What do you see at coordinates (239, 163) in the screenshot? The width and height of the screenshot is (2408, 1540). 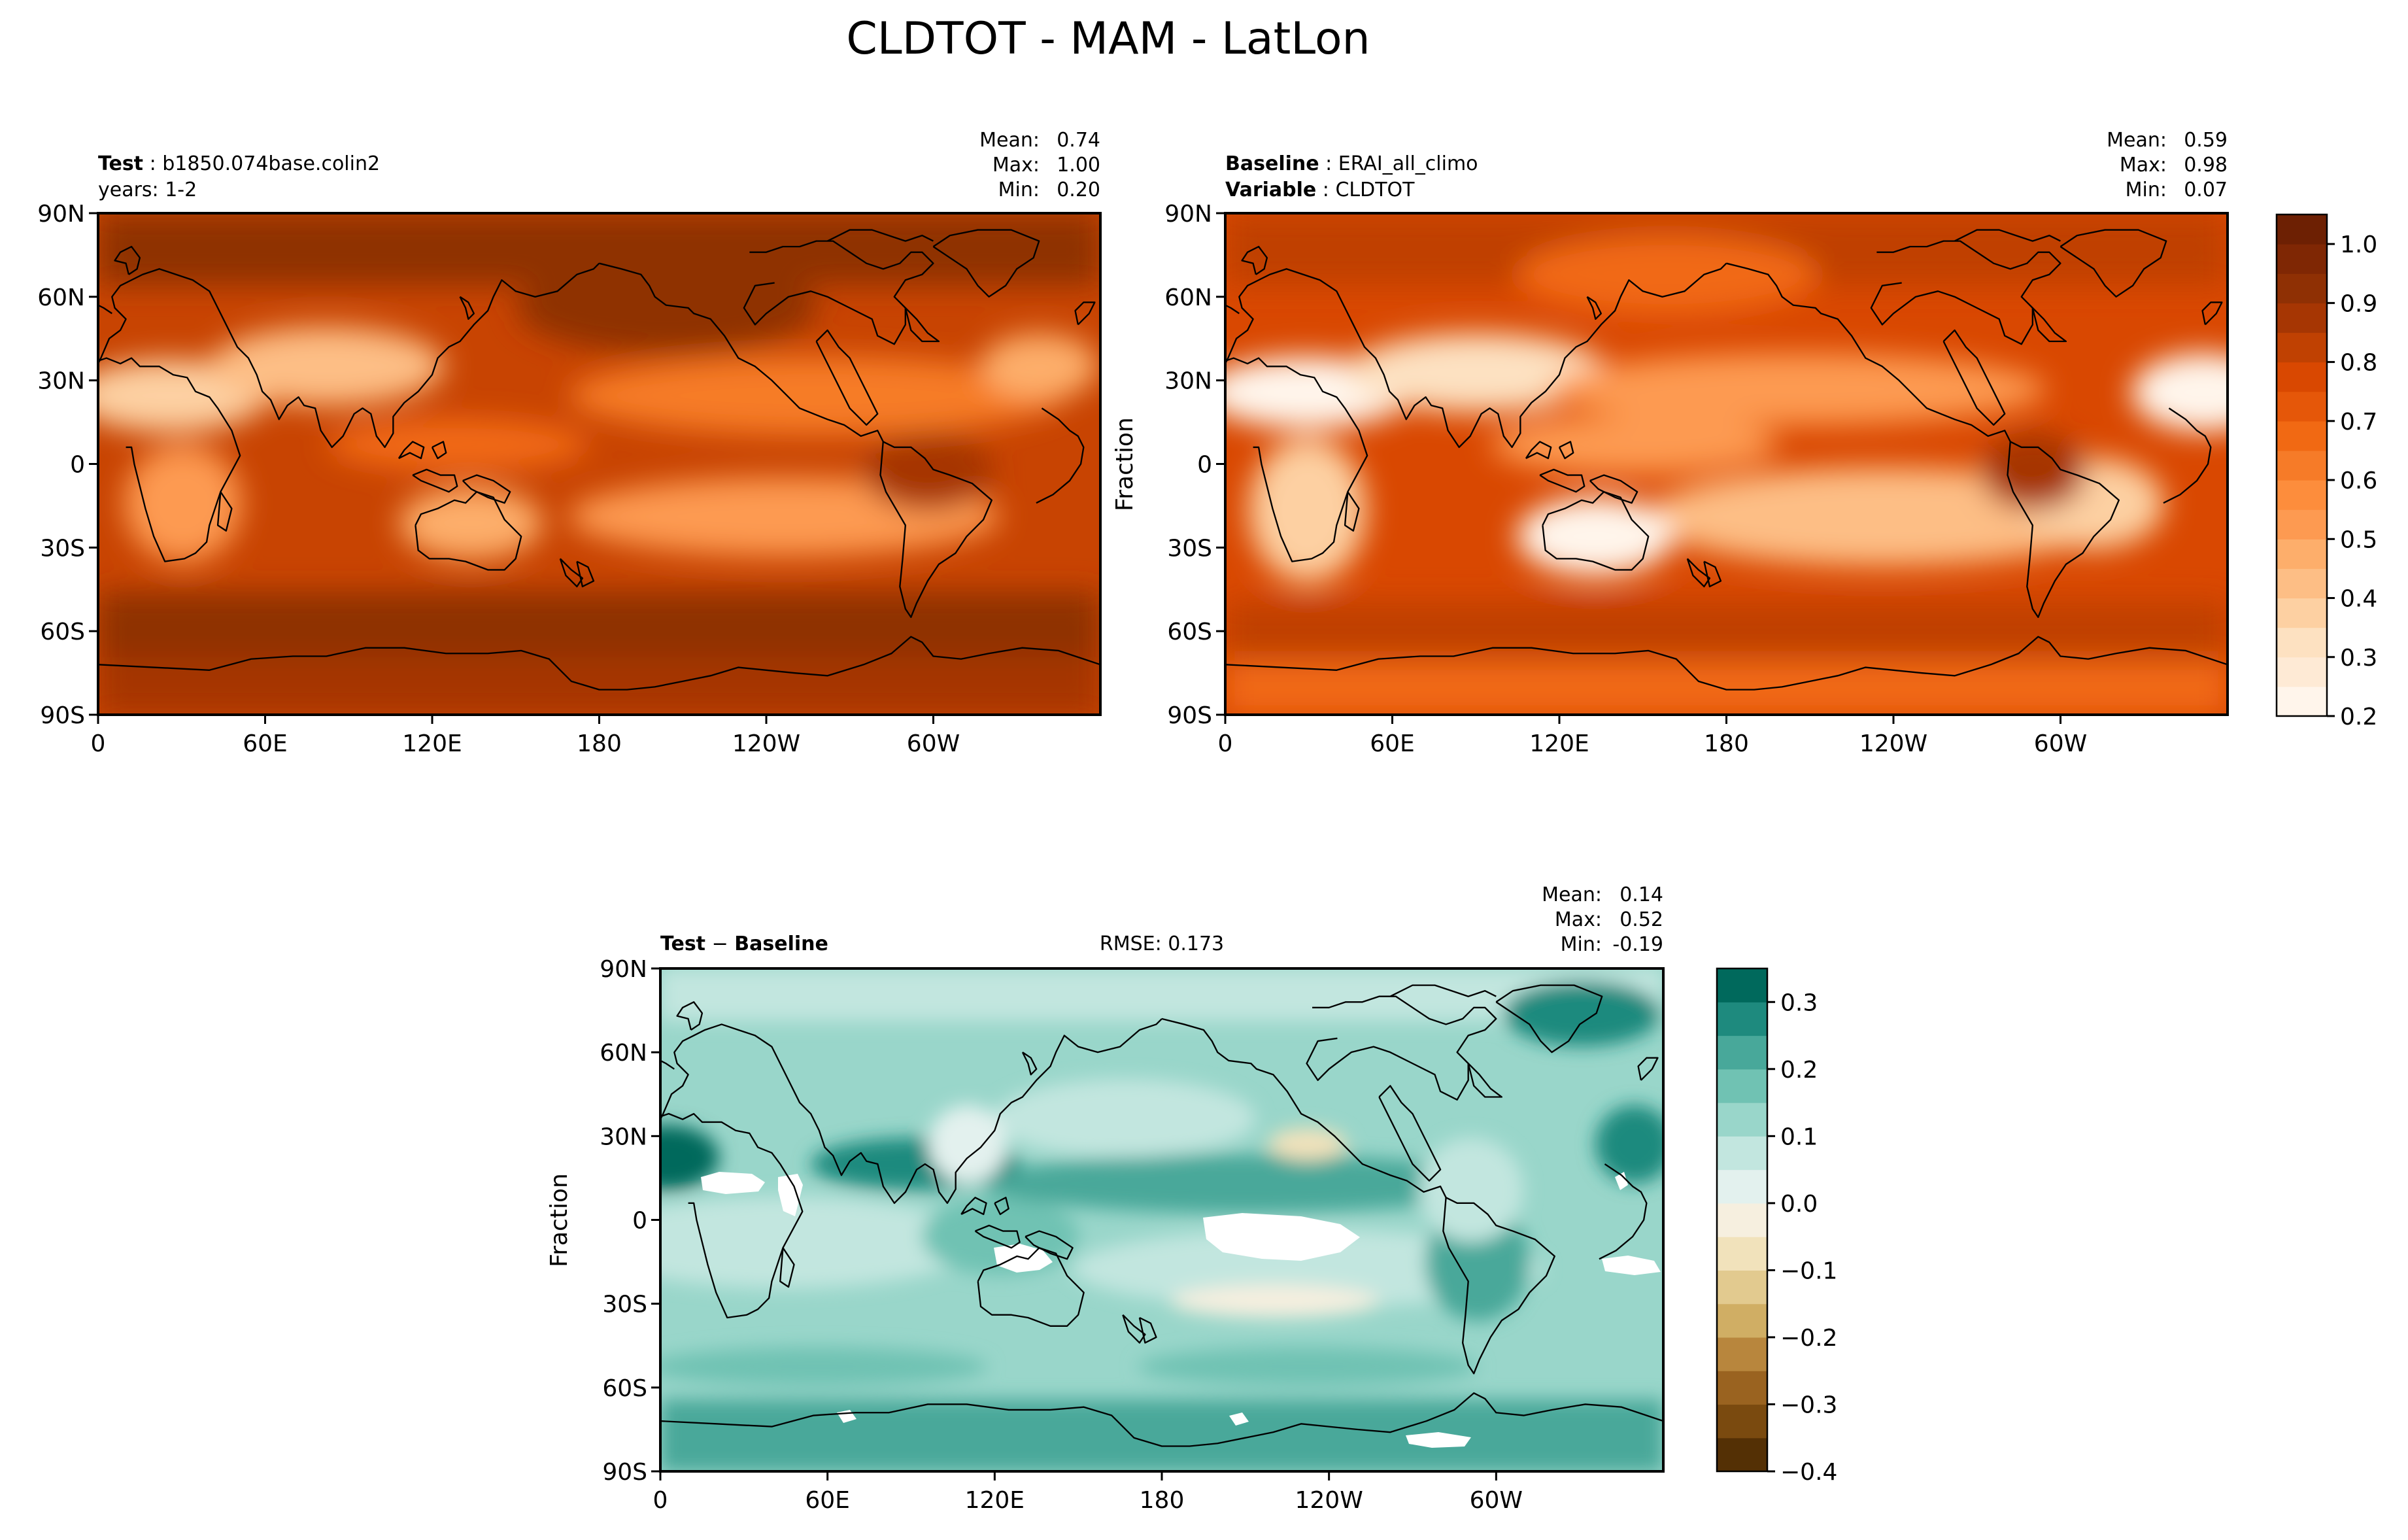 I see `test-title: Test : b1850.074base.colin2` at bounding box center [239, 163].